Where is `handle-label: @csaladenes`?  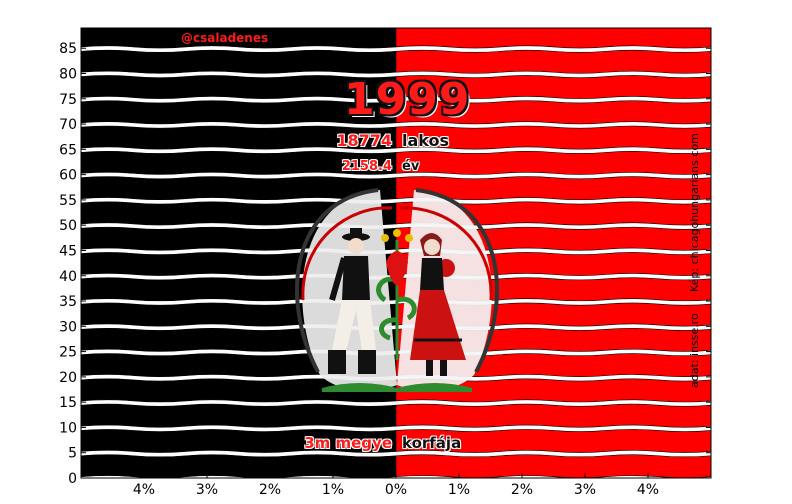 handle-label: @csaladenes is located at coordinates (225, 38).